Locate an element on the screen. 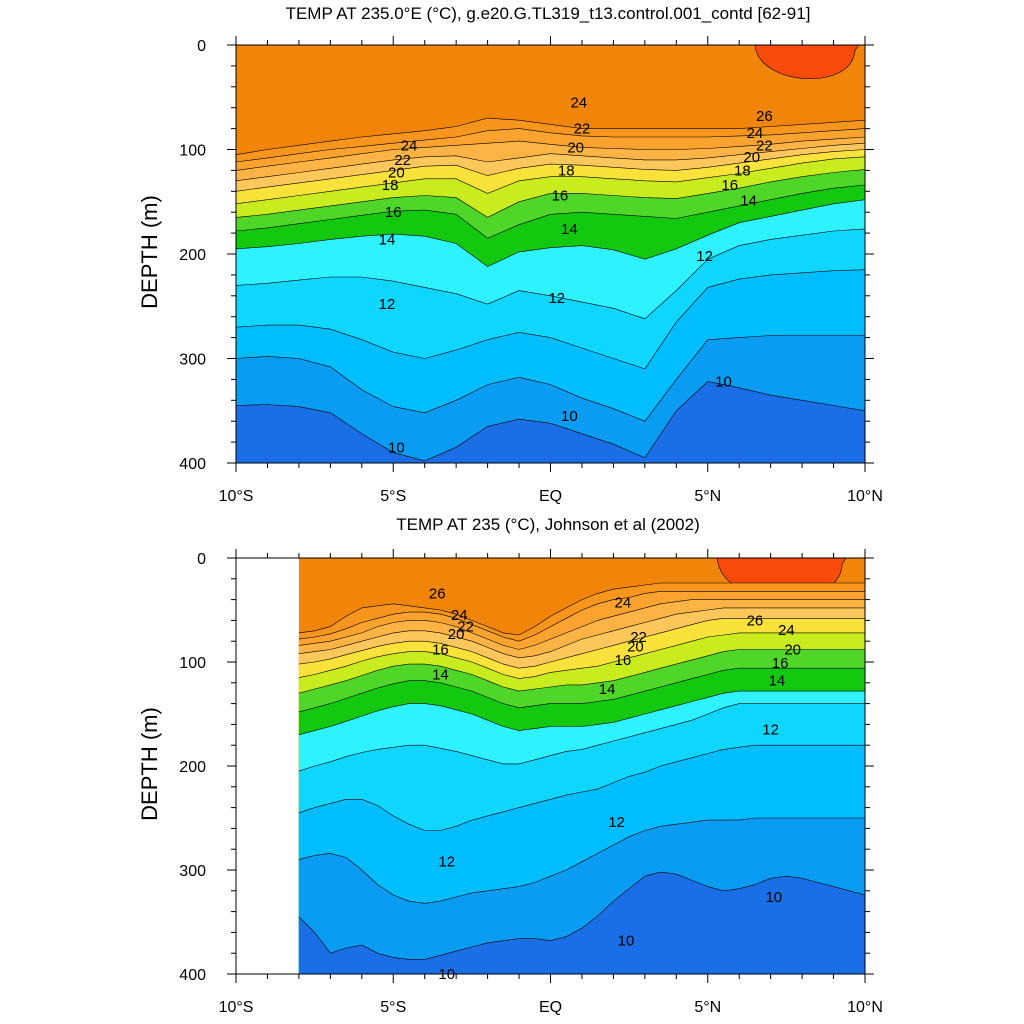  top-panel-ylabel: DEPTH (m) is located at coordinates (149, 252).